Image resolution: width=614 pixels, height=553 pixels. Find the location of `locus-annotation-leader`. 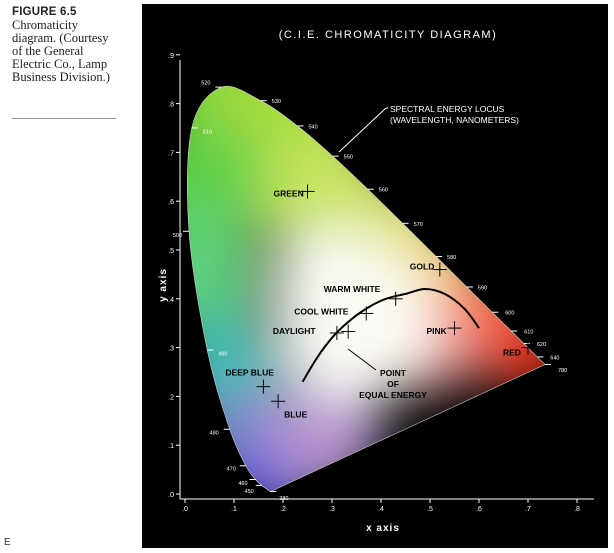

locus-annotation-leader is located at coordinates (362, 130).